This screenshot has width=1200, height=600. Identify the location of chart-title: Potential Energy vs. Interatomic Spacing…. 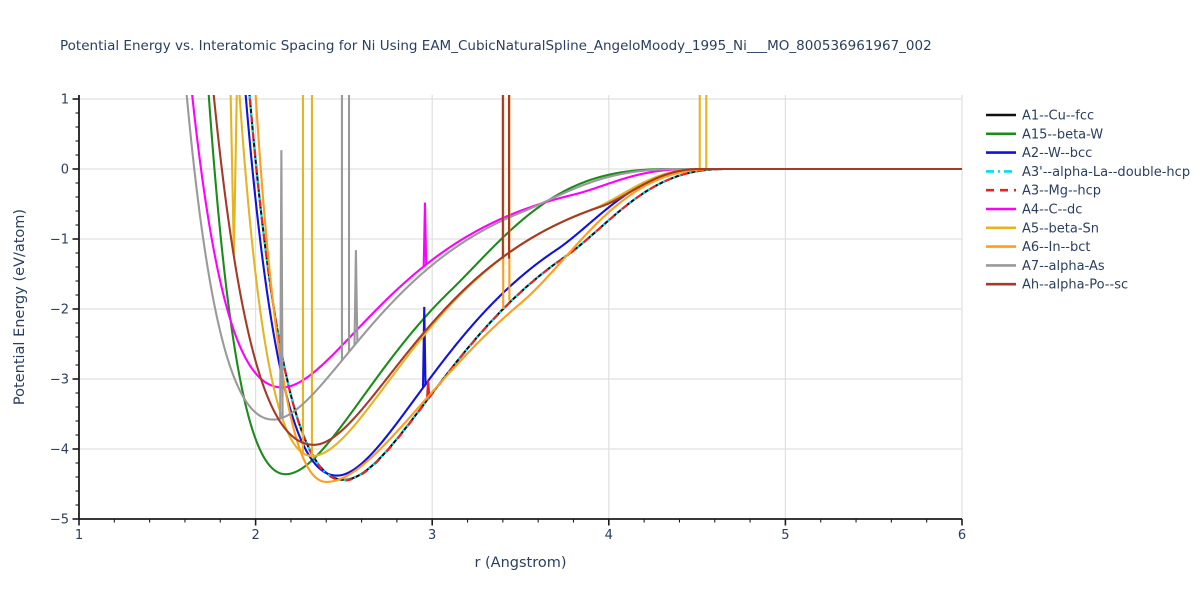
(496, 46).